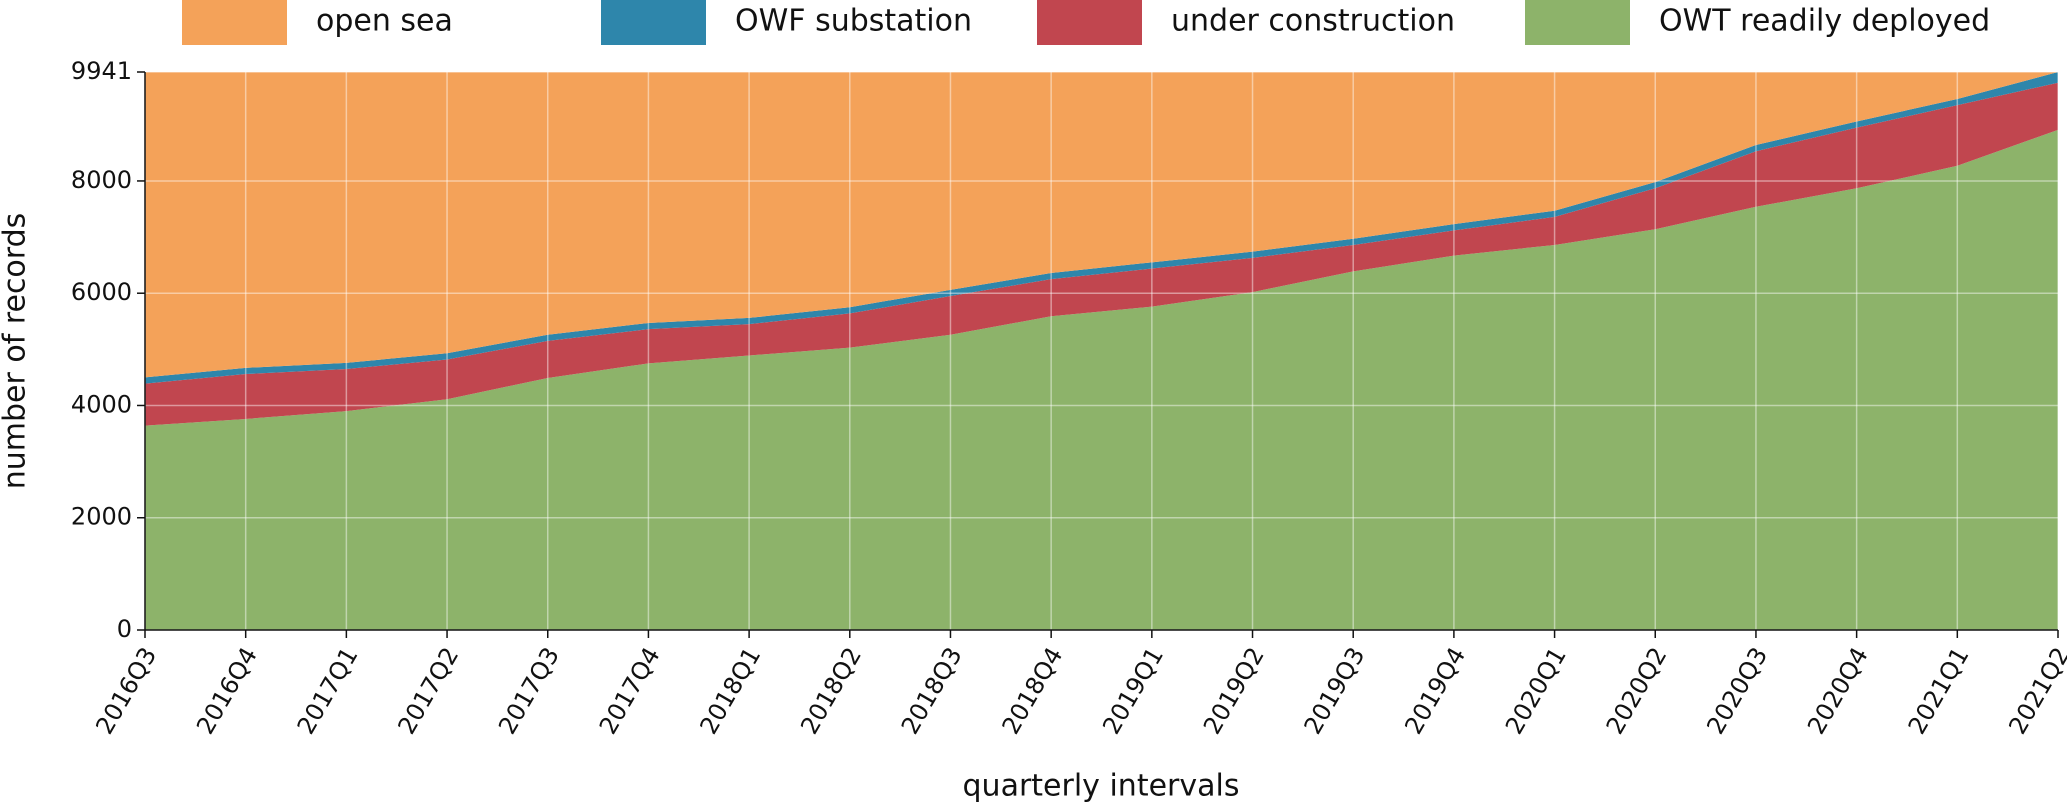 This screenshot has height=805, width=2067. Describe the element at coordinates (1435, 691) in the screenshot. I see `x-tick-label: 2019Q4` at that location.